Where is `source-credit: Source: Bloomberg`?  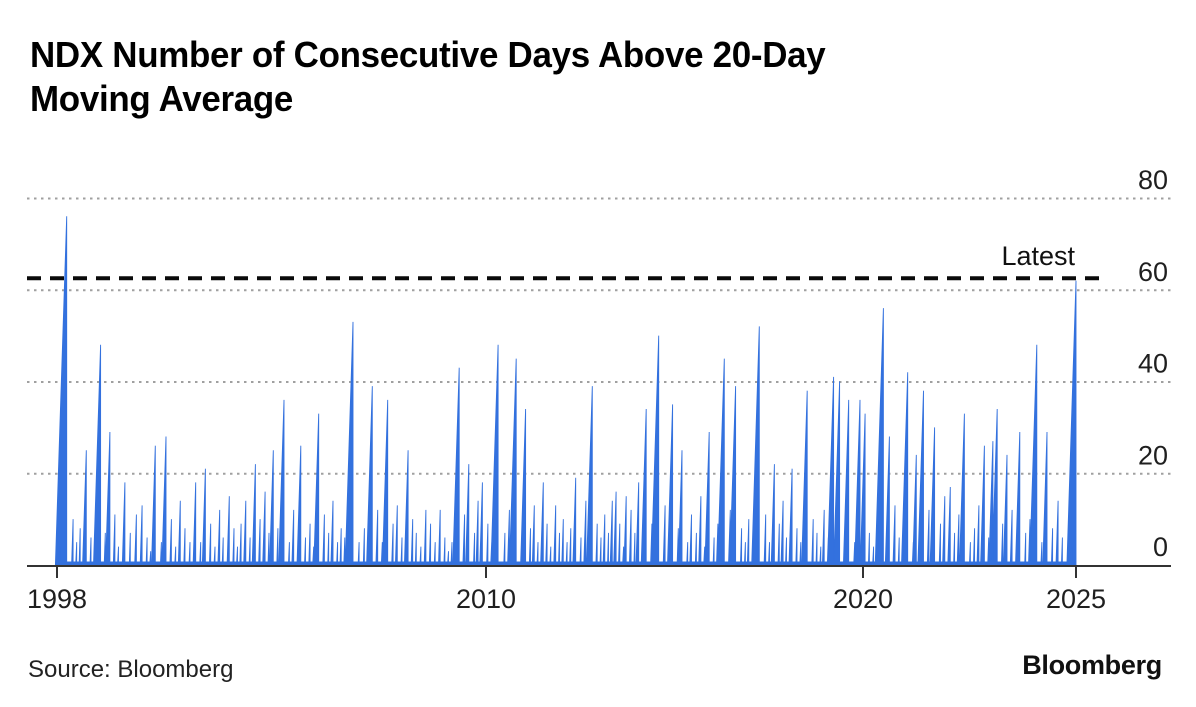
source-credit: Source: Bloomberg is located at coordinates (131, 669).